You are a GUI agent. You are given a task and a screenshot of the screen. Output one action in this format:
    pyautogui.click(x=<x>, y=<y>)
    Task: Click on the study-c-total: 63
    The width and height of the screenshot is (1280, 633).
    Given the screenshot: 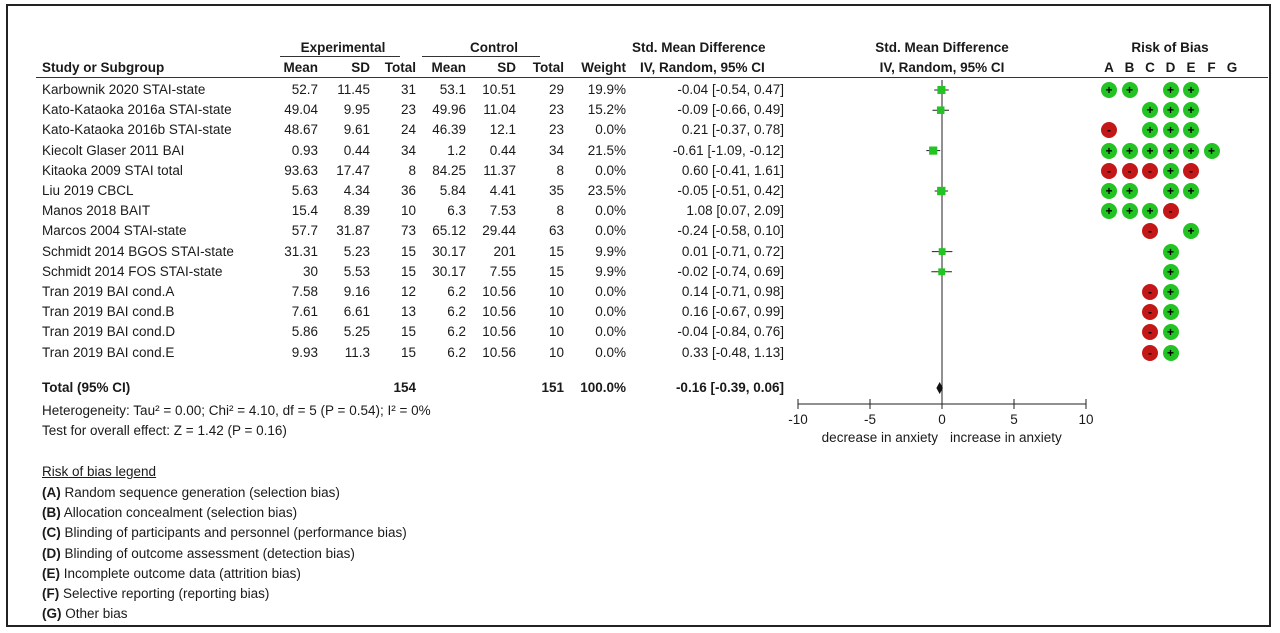 What is the action you would take?
    pyautogui.click(x=556, y=231)
    